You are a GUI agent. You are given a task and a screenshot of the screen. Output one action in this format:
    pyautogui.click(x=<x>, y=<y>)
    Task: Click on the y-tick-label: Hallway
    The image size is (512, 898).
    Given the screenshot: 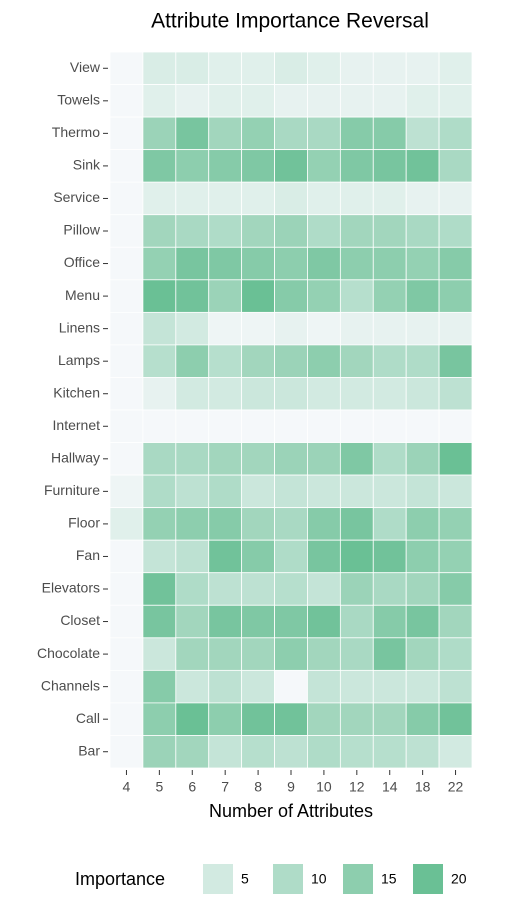 What is the action you would take?
    pyautogui.click(x=75, y=458)
    